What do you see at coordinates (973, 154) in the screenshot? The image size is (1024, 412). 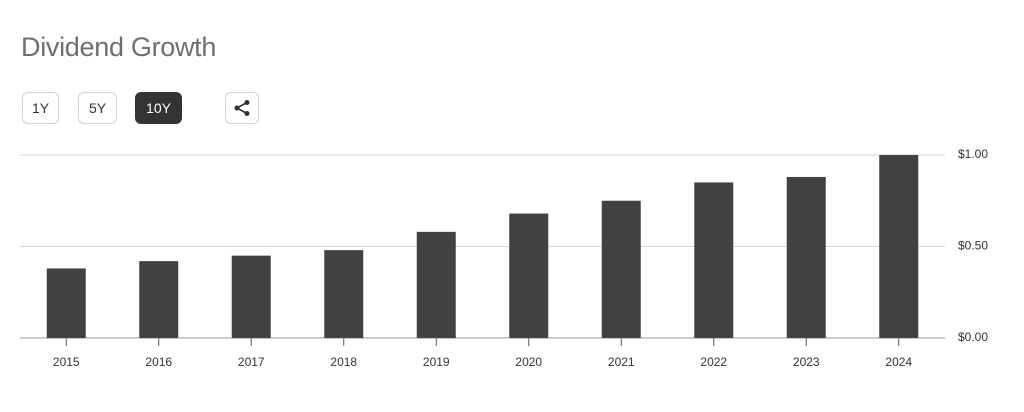 I see `y-tick-label: $1.00` at bounding box center [973, 154].